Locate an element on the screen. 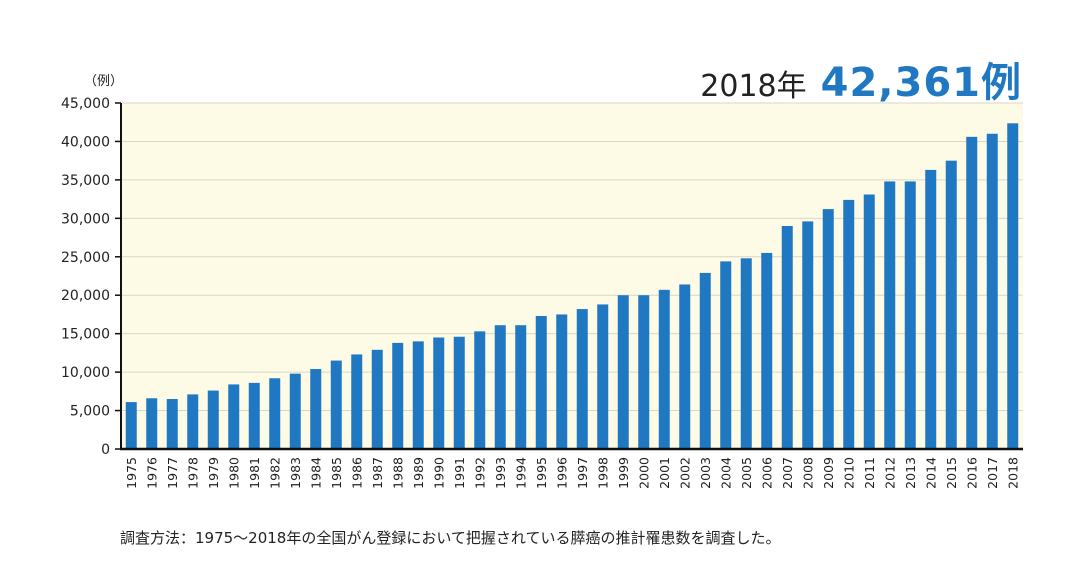 Image resolution: width=1072 pixels, height=577 pixels. bar-1986 is located at coordinates (357, 401).